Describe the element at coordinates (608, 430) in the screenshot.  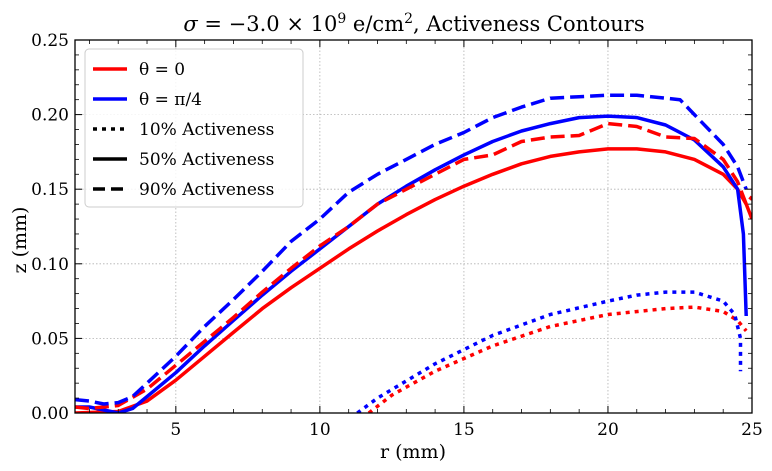
I see `x-tick-label: 20` at that location.